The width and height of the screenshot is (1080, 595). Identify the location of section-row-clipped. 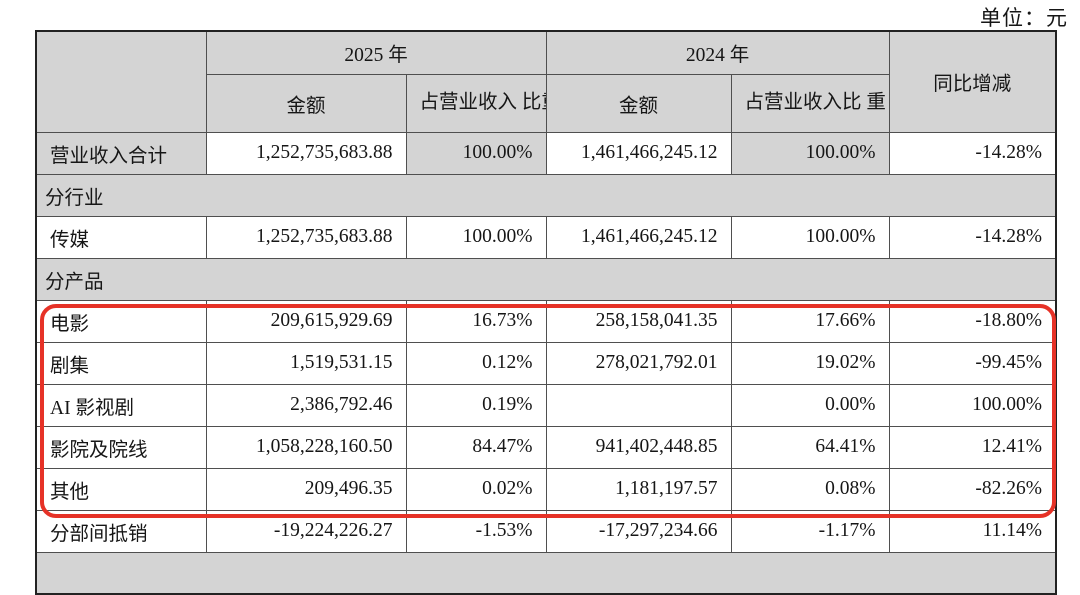
(546, 573).